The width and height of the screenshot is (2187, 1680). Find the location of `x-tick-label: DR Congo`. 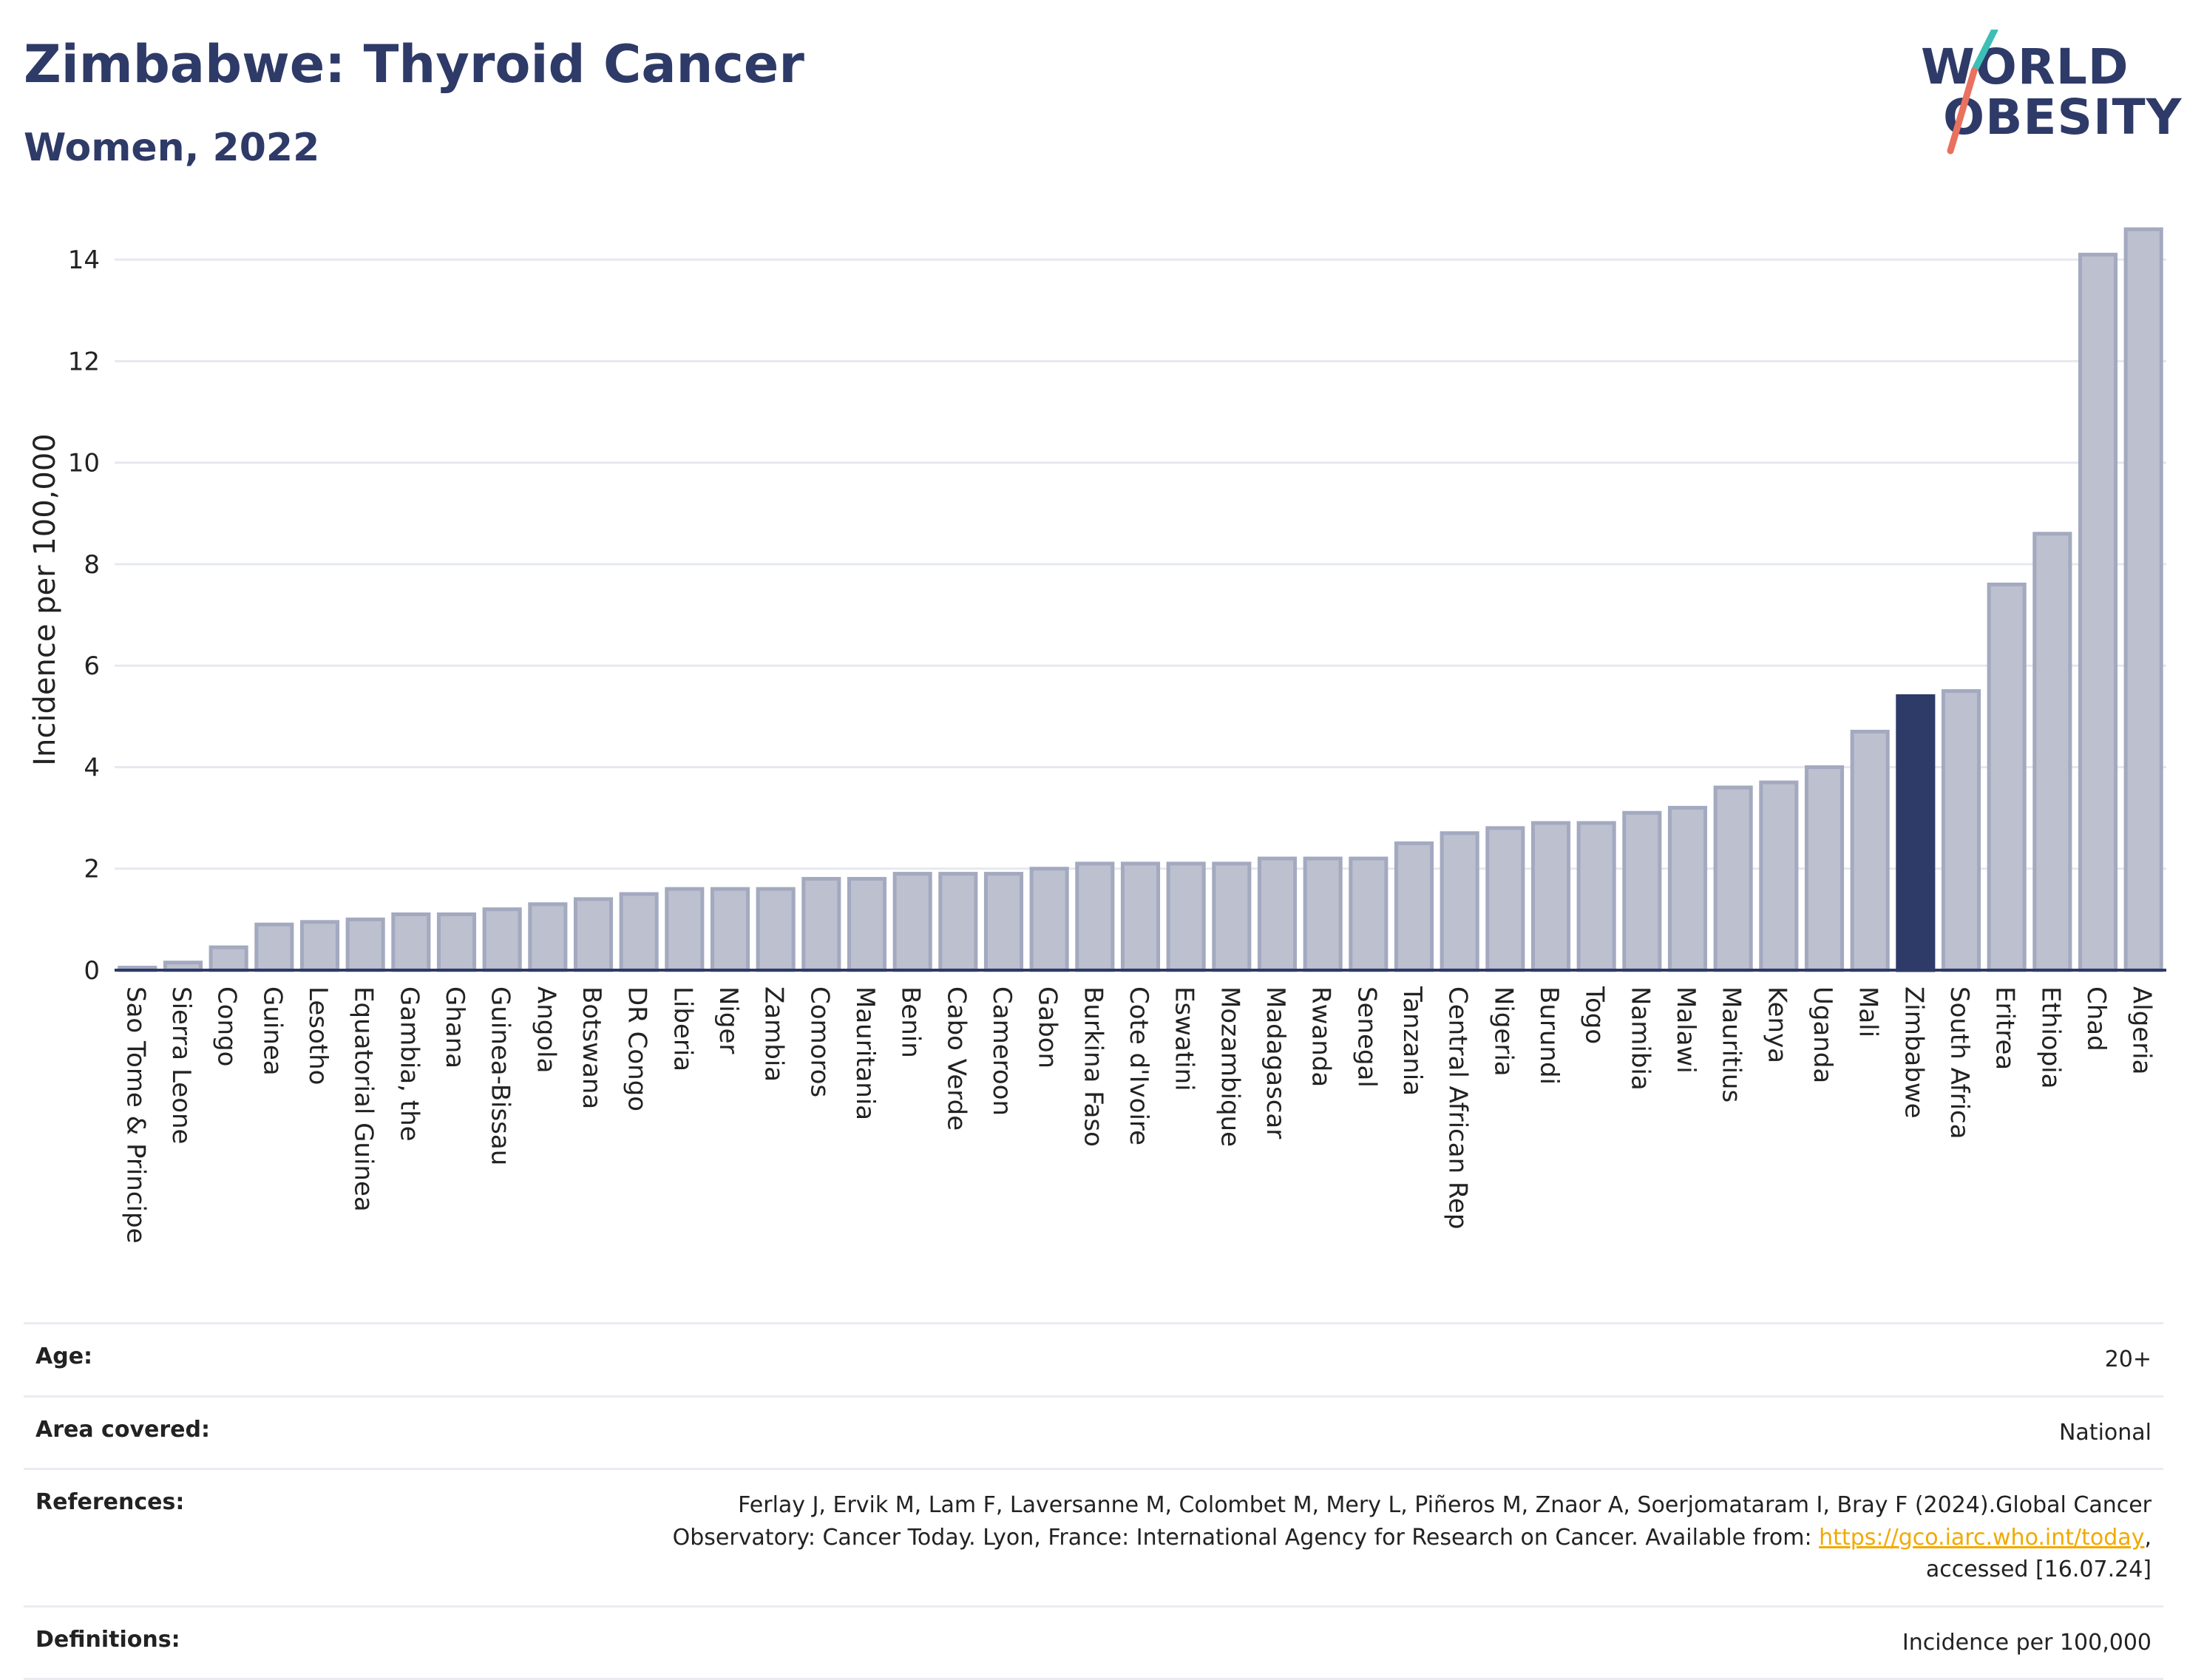

x-tick-label: DR Congo is located at coordinates (637, 1049).